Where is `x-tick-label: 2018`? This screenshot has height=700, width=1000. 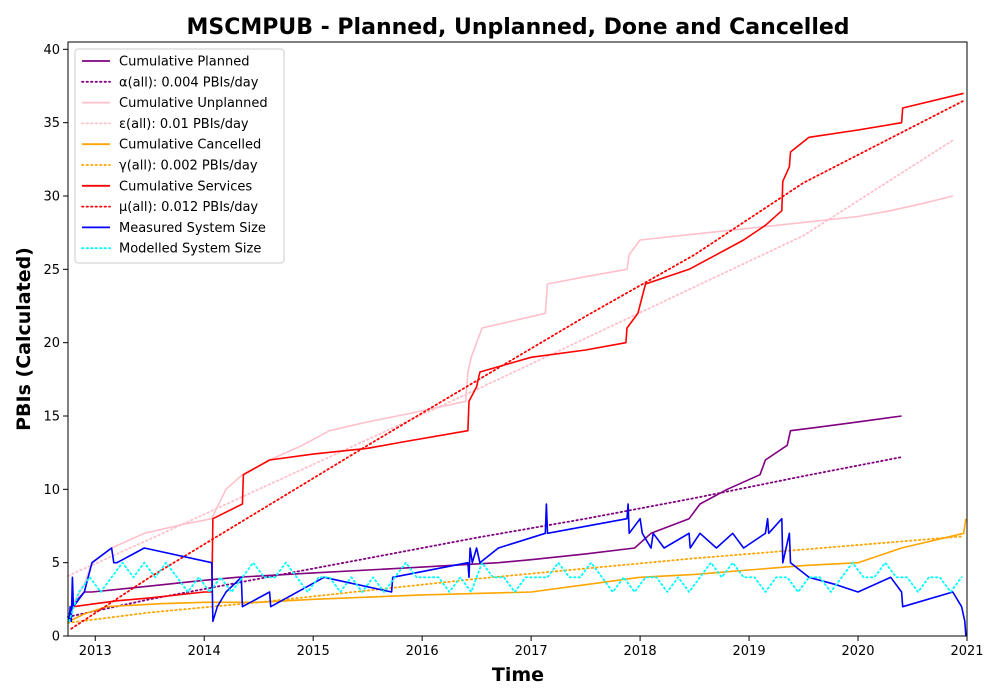 x-tick-label: 2018 is located at coordinates (640, 651).